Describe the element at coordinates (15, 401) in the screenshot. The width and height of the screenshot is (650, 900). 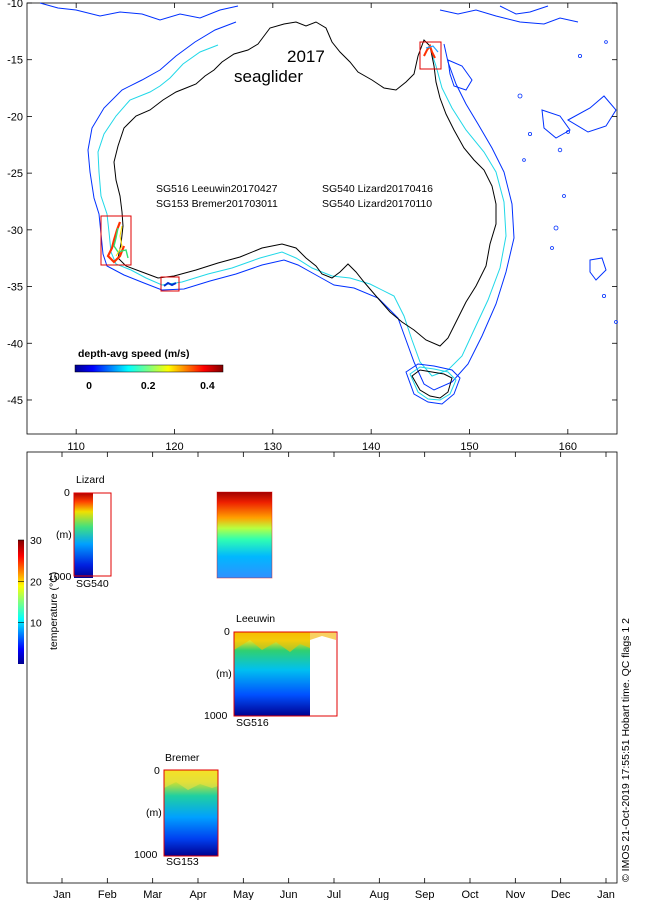
I see `y-tick-label: -45` at that location.